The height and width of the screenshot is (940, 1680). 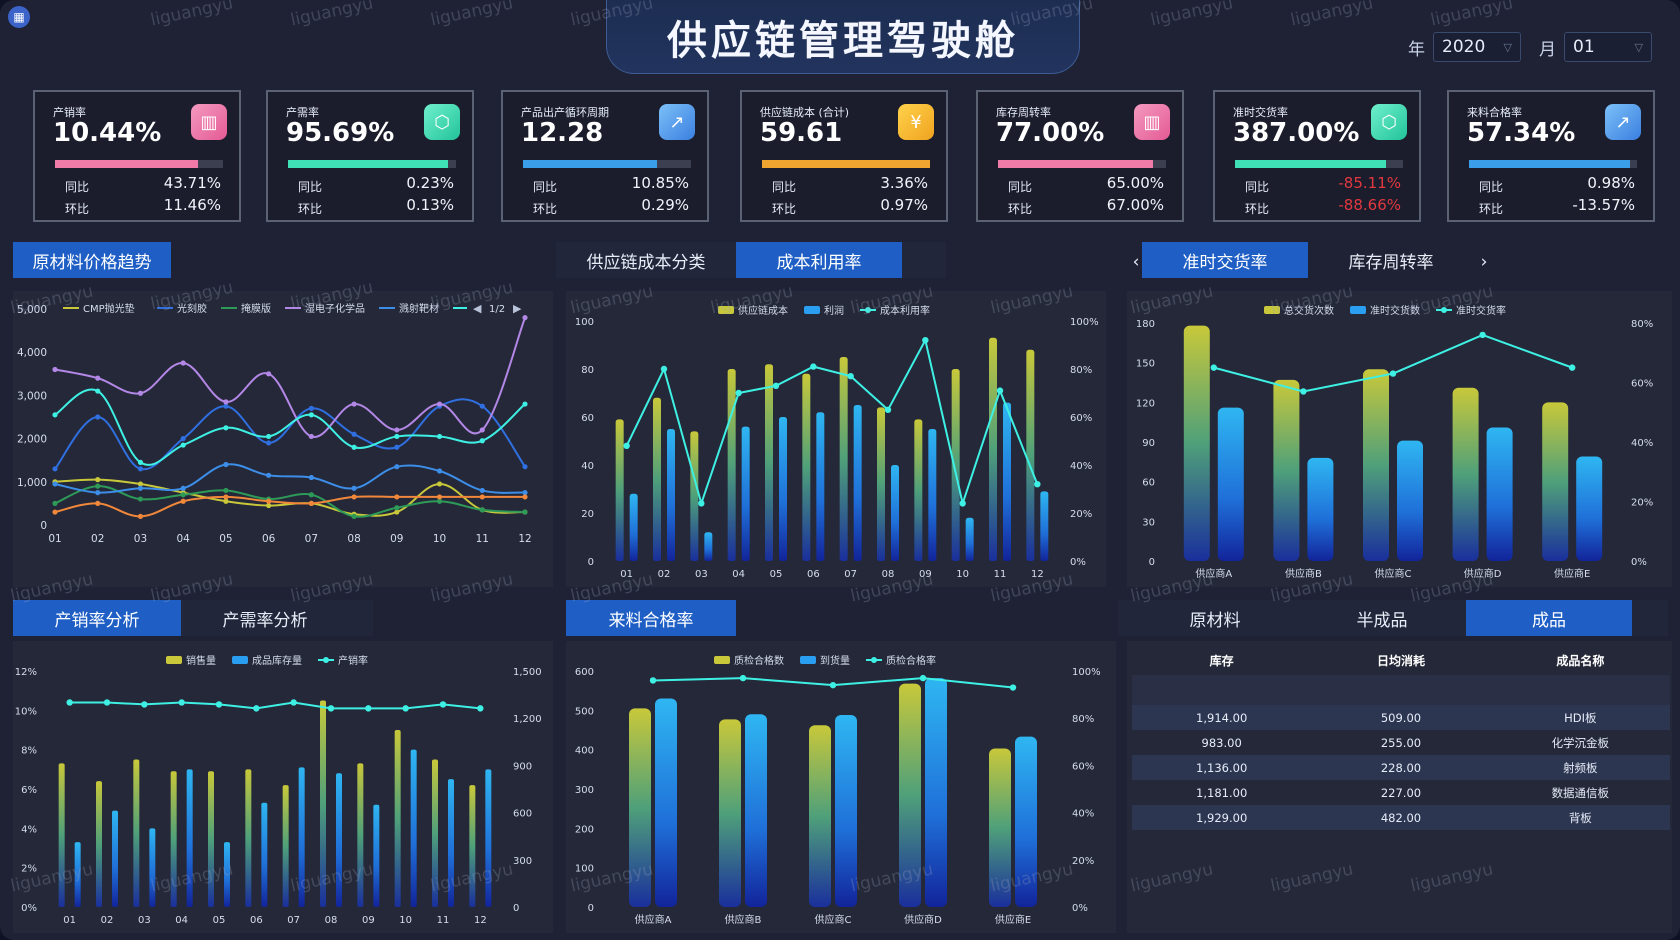 What do you see at coordinates (819, 260) in the screenshot?
I see `tab-cost-util: 成本利用率` at bounding box center [819, 260].